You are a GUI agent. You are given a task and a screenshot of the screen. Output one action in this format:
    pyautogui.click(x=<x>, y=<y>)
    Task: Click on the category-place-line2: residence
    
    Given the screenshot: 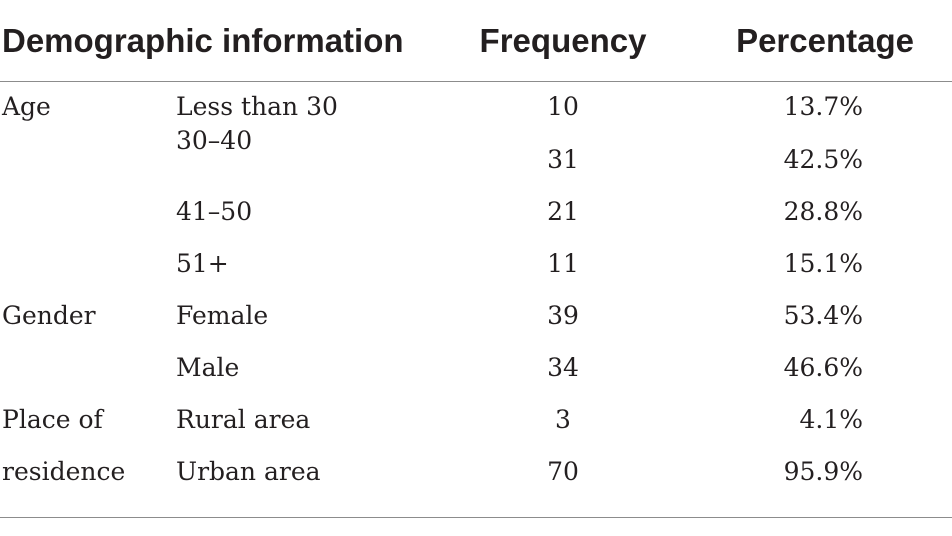 What is the action you would take?
    pyautogui.click(x=64, y=471)
    